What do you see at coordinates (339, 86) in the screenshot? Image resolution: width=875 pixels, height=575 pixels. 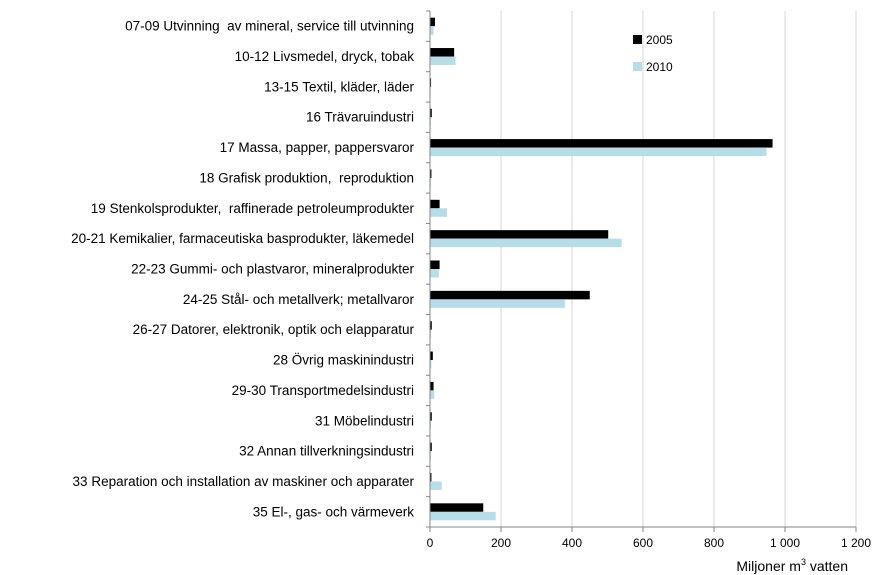 I see `category-label: 13-15 Textil, kläder, läder` at bounding box center [339, 86].